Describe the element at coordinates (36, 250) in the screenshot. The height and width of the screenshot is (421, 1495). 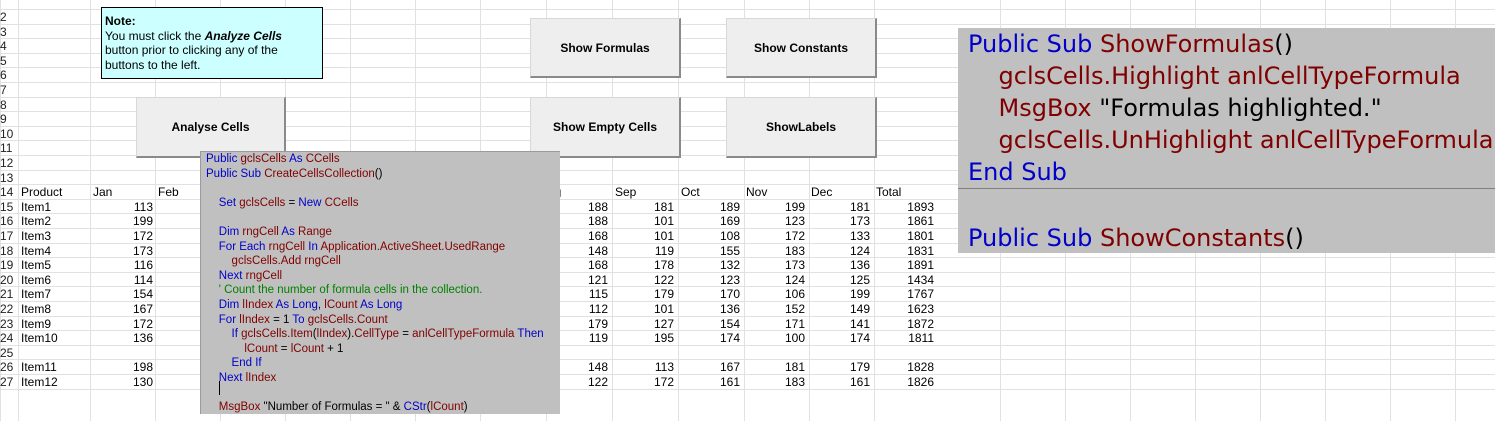
I see `product-cell: Item4` at that location.